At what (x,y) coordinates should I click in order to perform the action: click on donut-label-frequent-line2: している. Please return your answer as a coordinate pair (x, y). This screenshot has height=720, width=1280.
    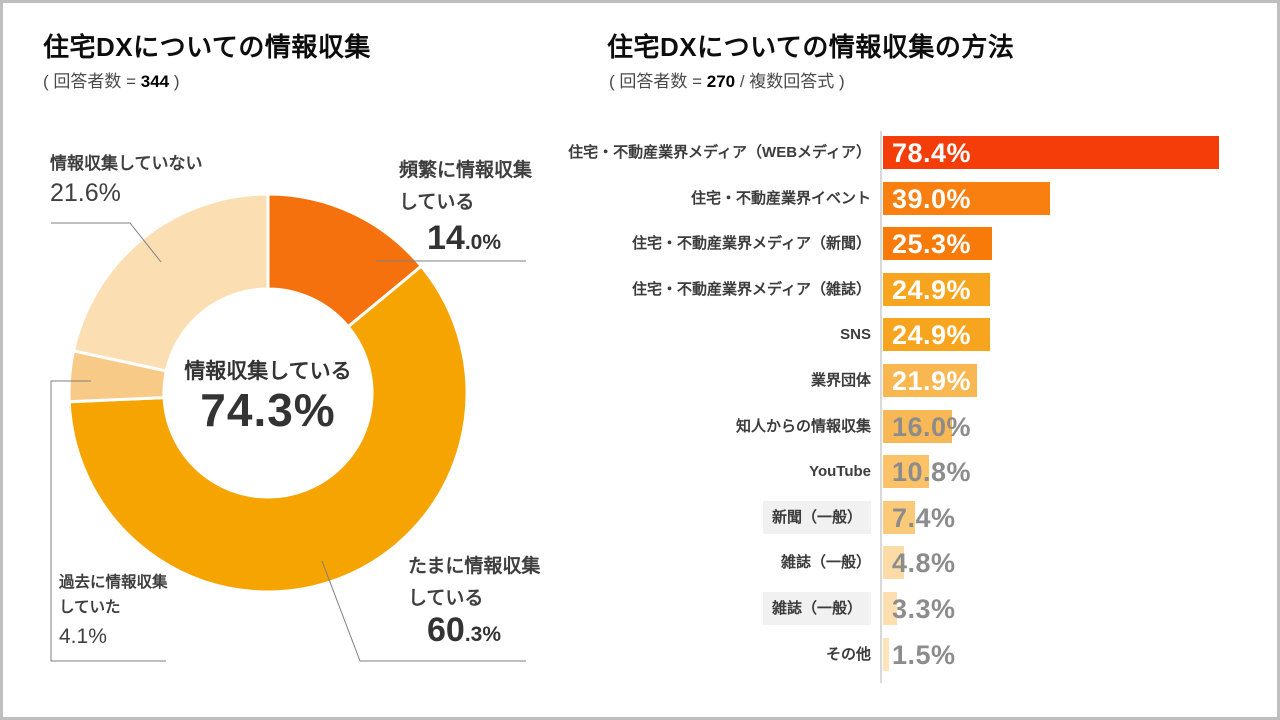
    Looking at the image, I should click on (437, 202).